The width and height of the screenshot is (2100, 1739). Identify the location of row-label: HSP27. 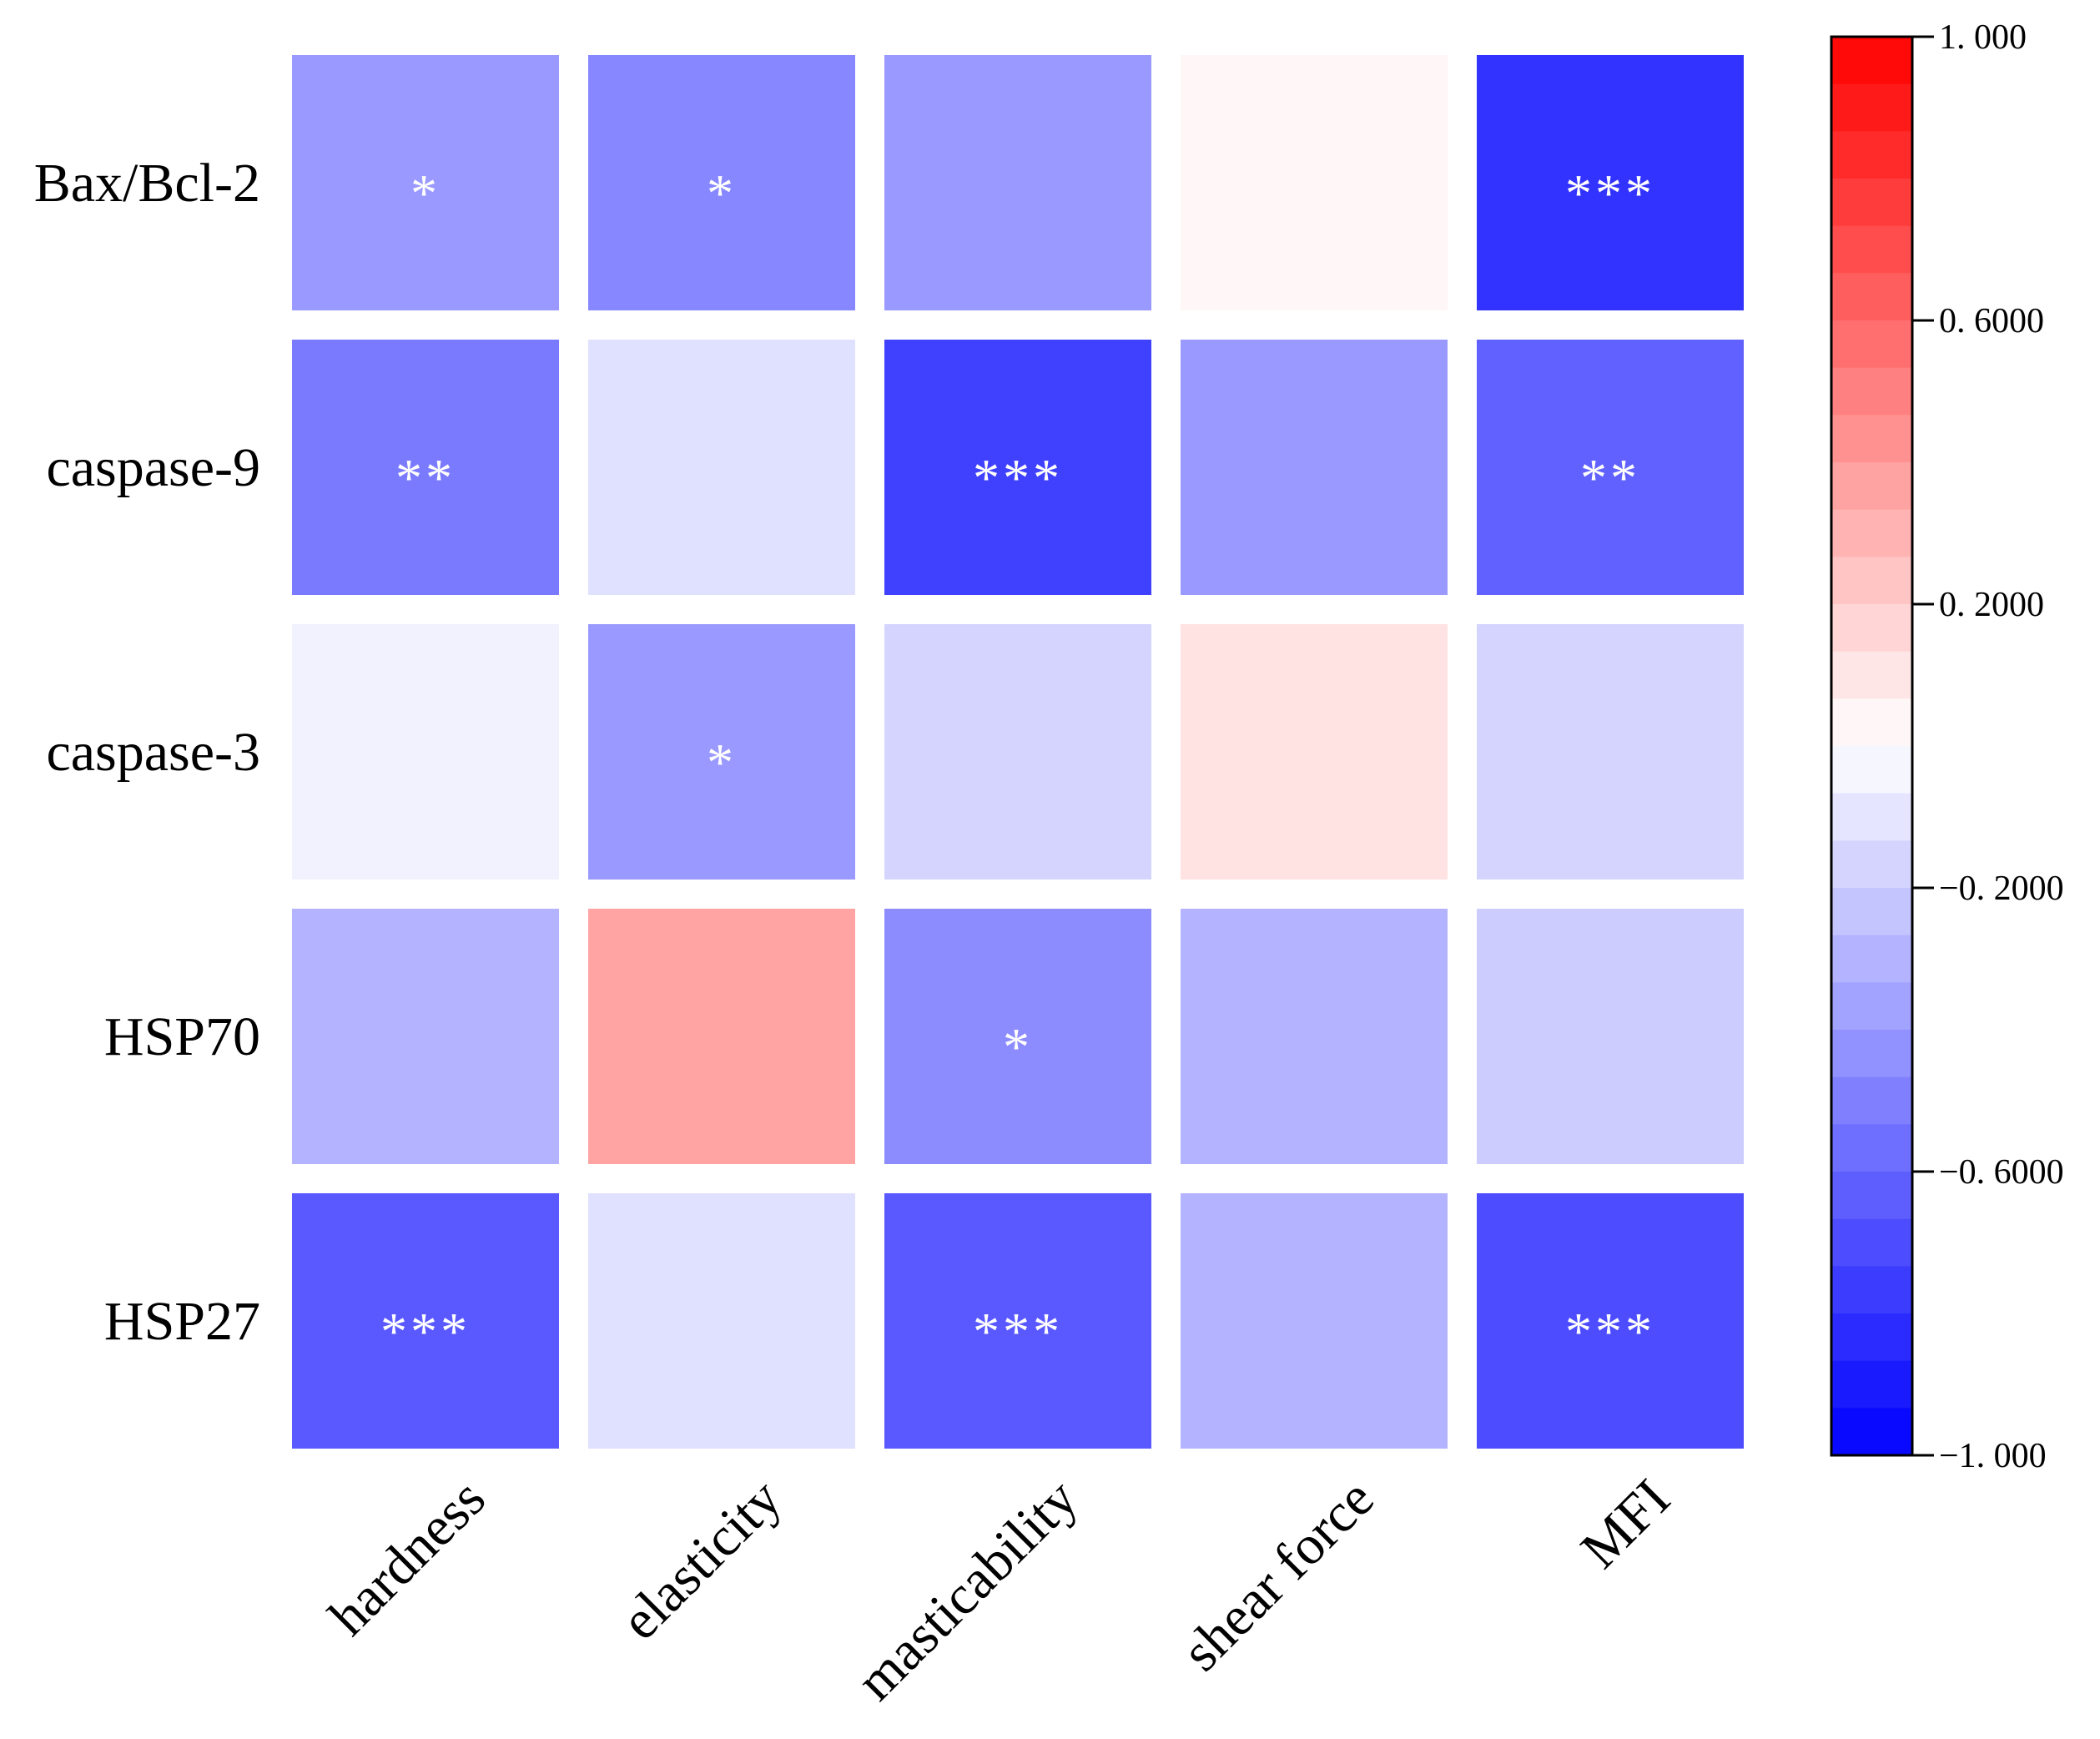
(182, 1321).